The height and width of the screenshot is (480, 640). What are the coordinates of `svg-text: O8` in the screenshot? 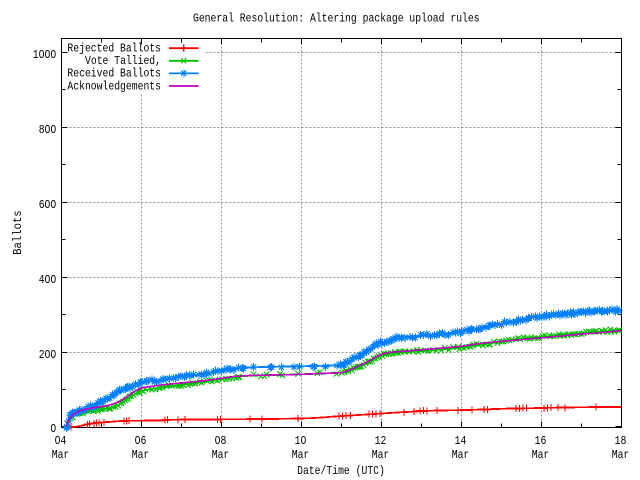 It's located at (221, 441).